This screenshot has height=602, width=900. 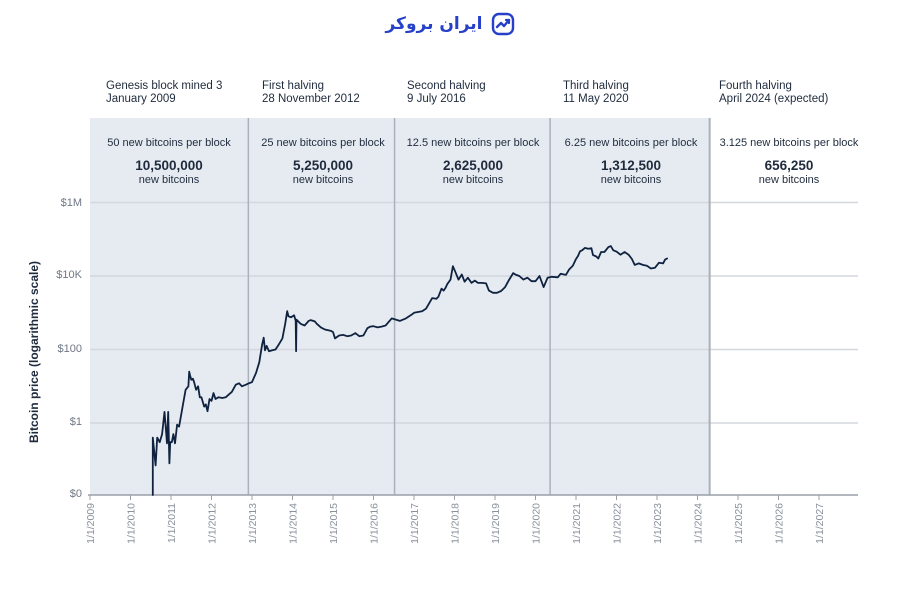 I want to click on halving-header-first: First halving 28 November 2012, so click(x=337, y=93).